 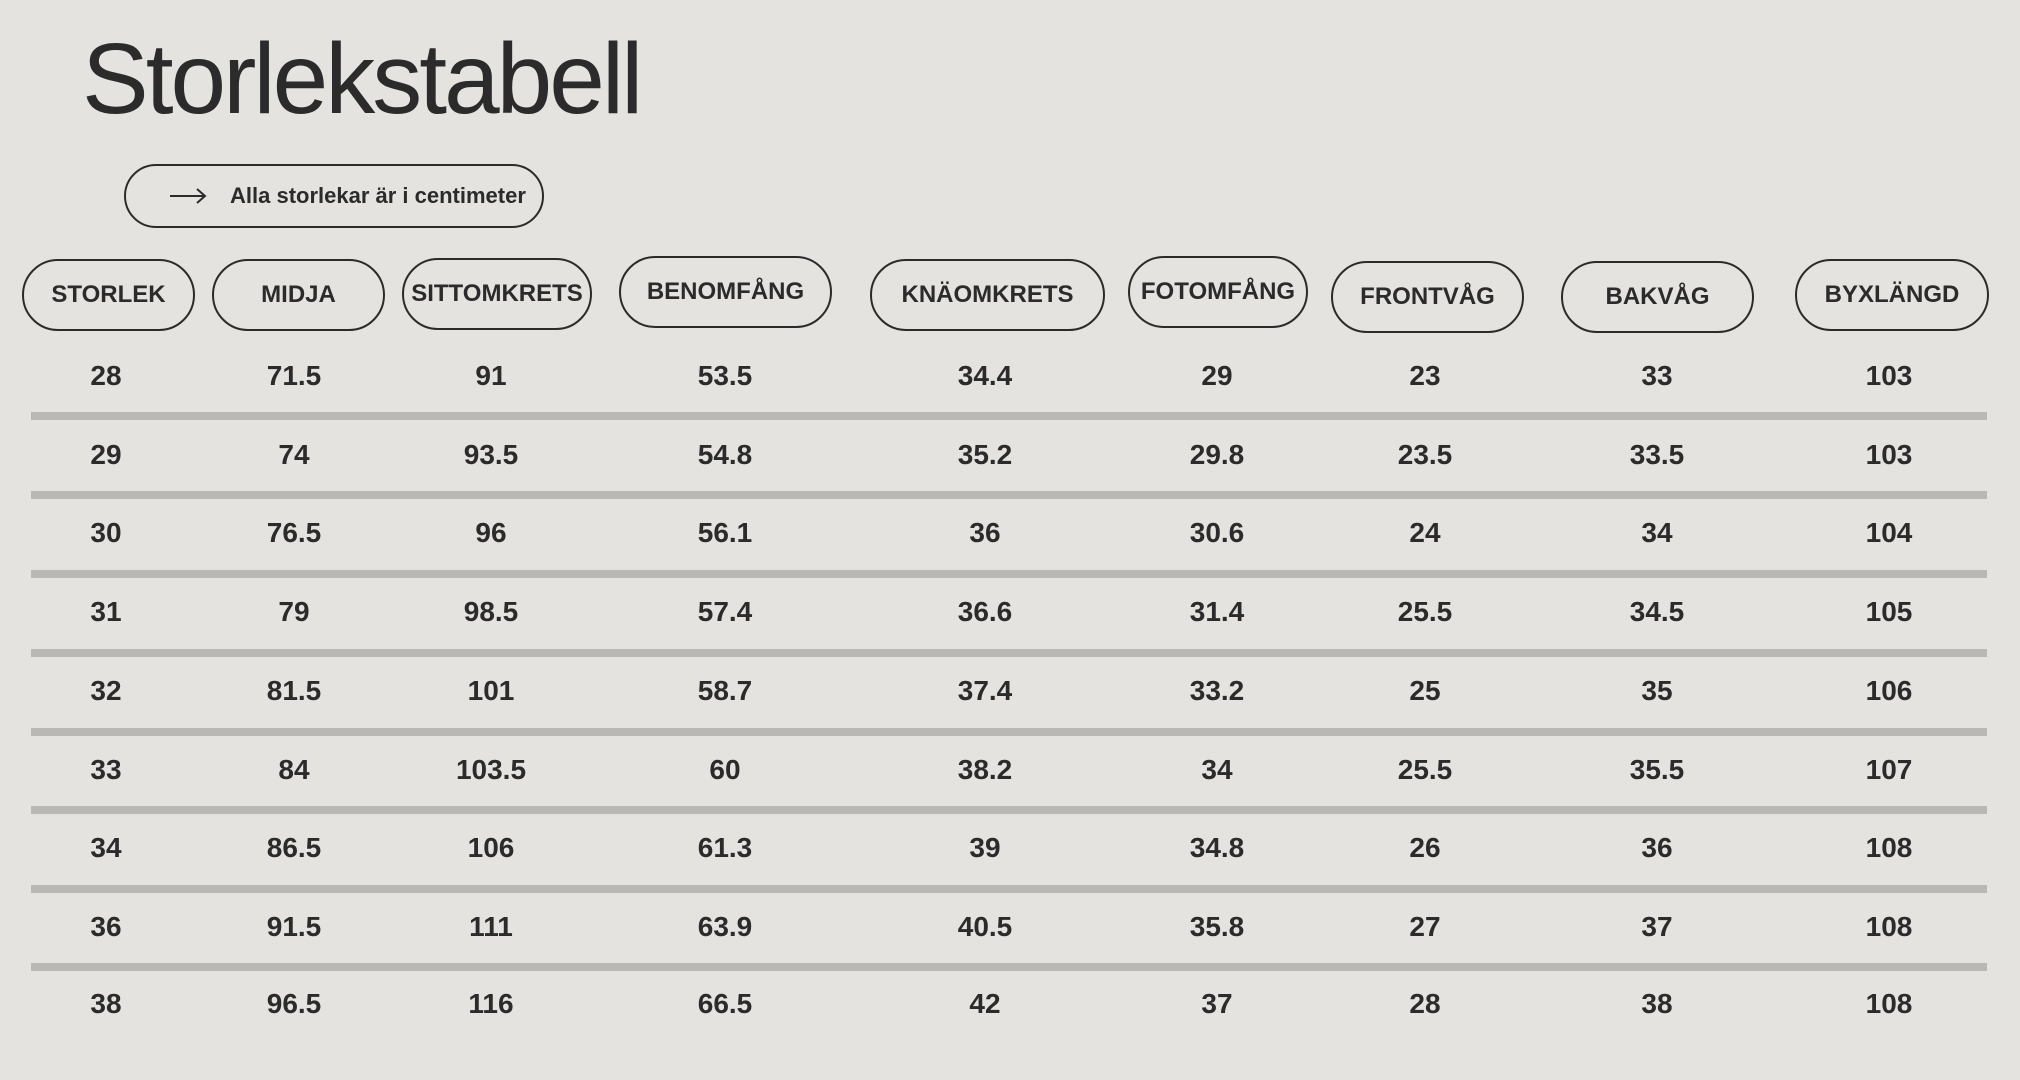 What do you see at coordinates (725, 1003) in the screenshot?
I see `table-cell-benomfang: 66.5` at bounding box center [725, 1003].